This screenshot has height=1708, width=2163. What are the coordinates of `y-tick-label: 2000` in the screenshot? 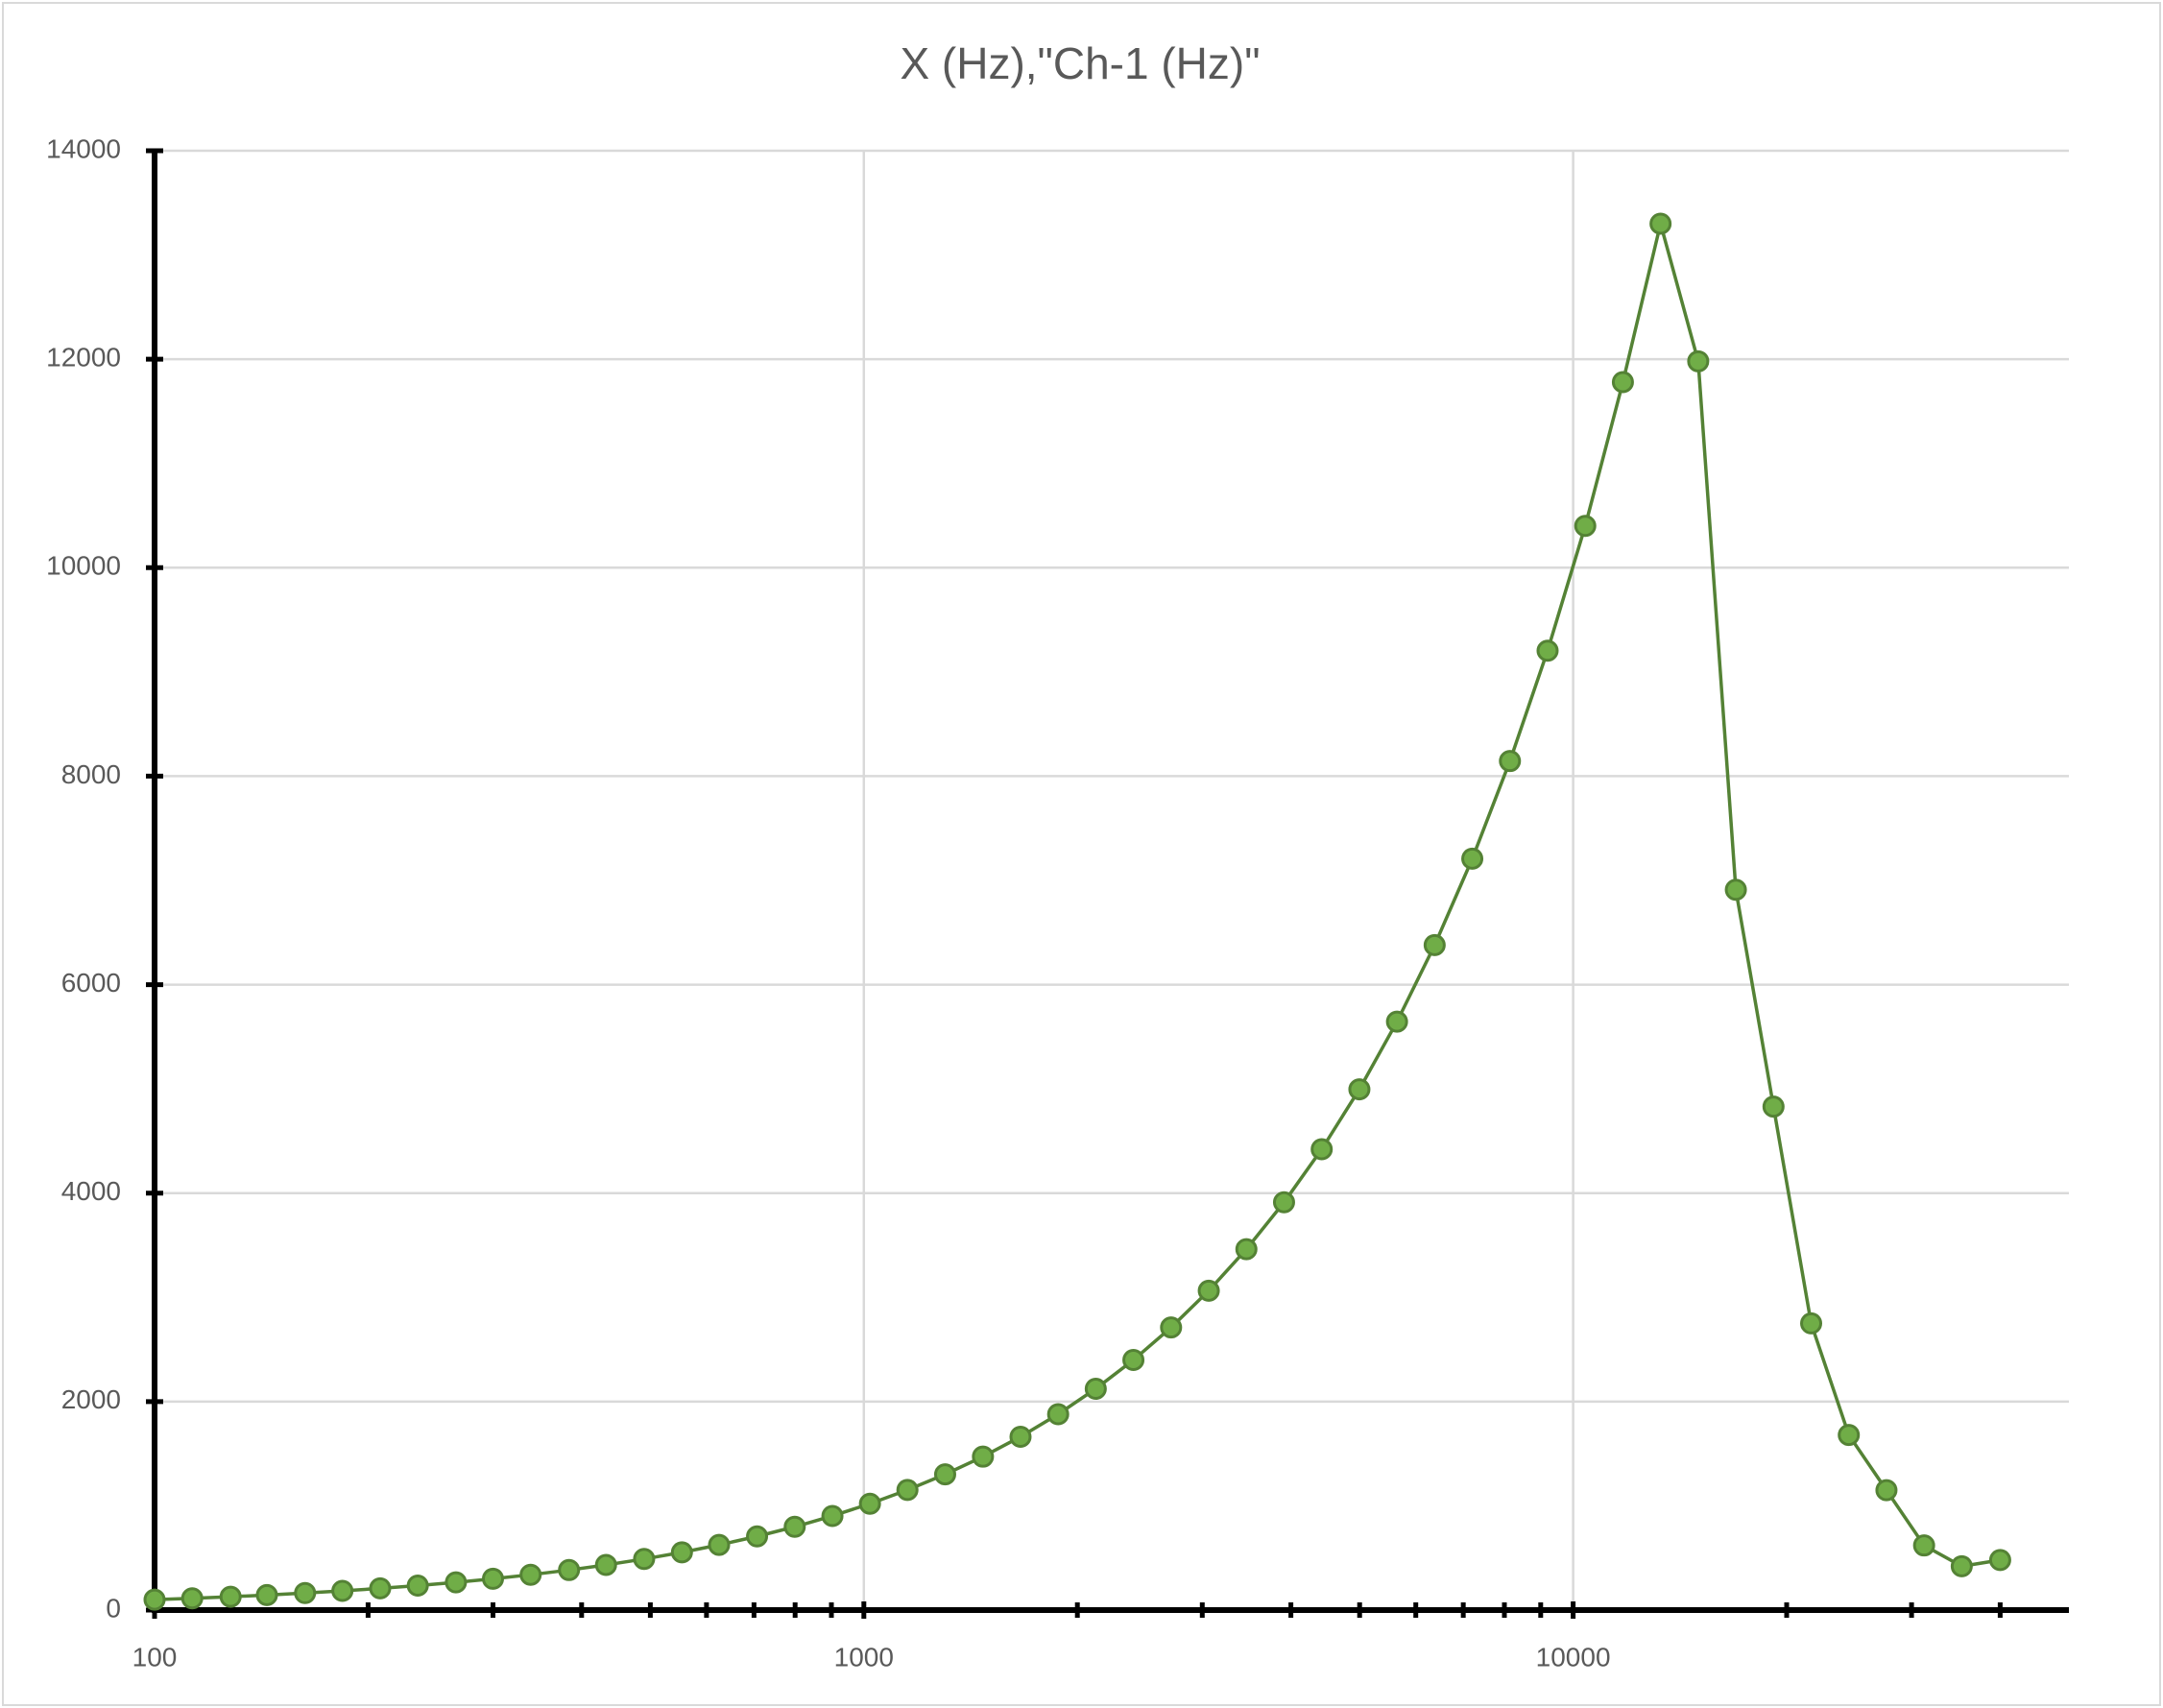 It's located at (91, 1399).